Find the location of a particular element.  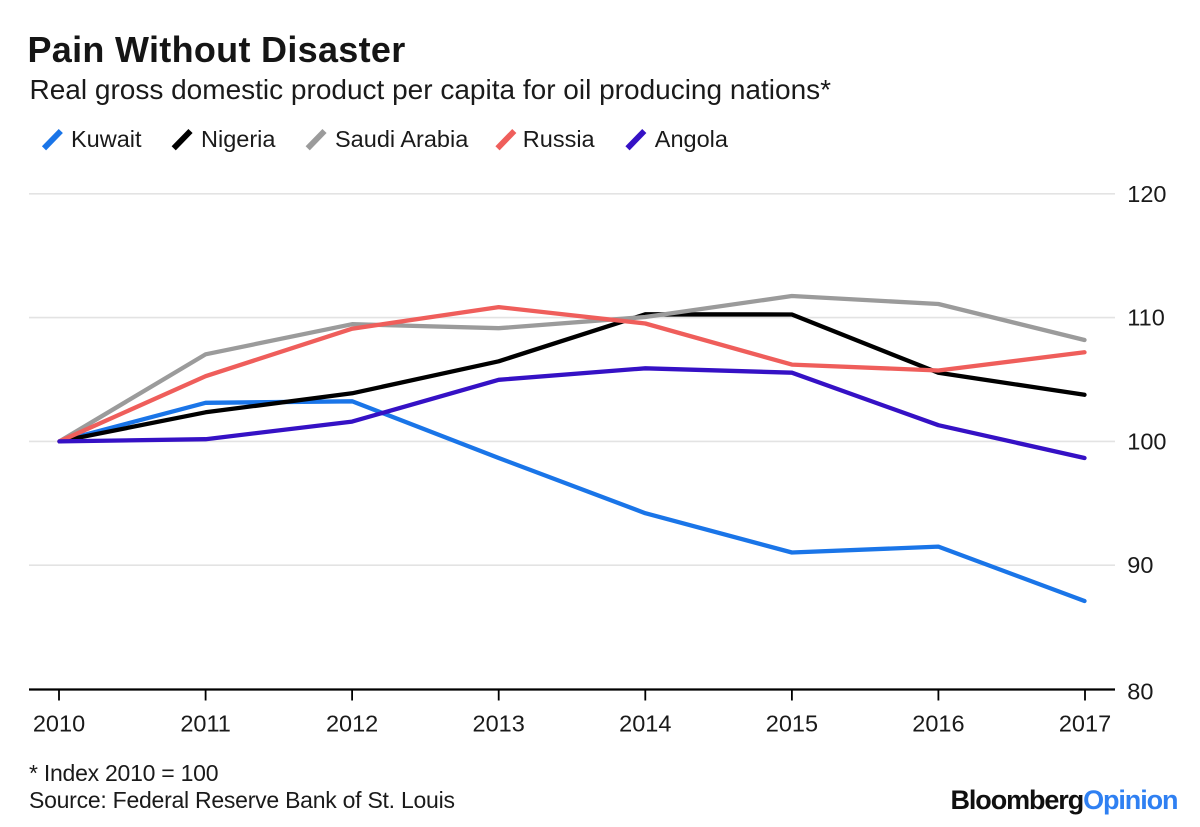

svg-text: 100 is located at coordinates (1146, 441).